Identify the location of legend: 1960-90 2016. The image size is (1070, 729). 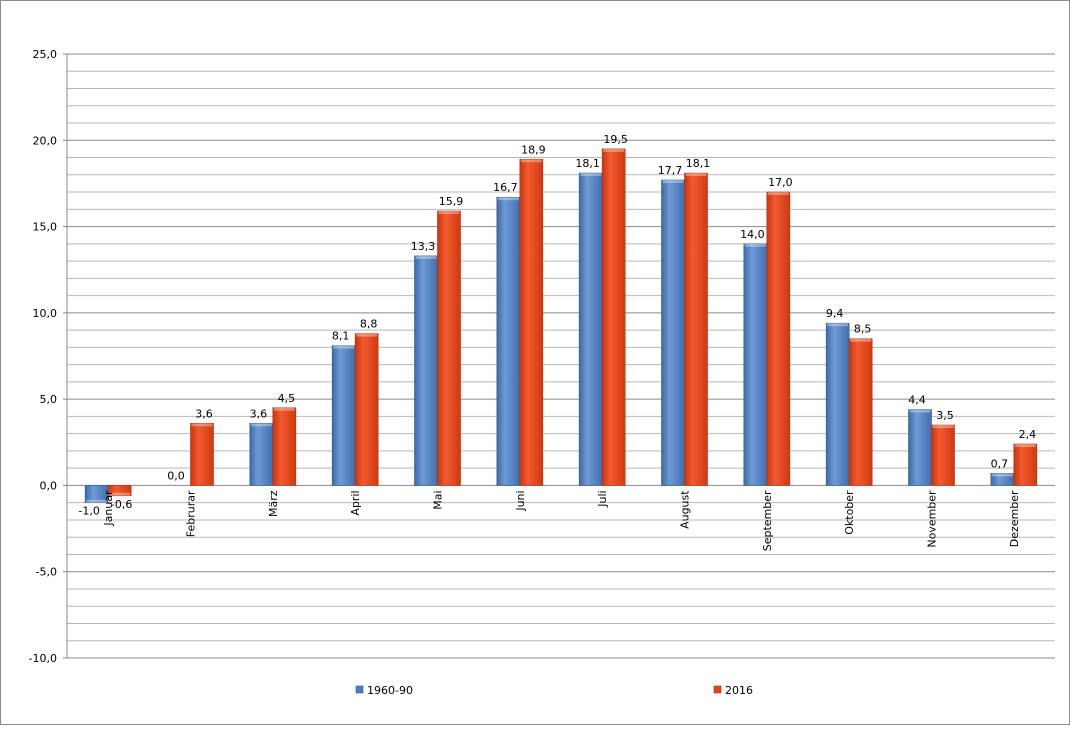
(554, 690).